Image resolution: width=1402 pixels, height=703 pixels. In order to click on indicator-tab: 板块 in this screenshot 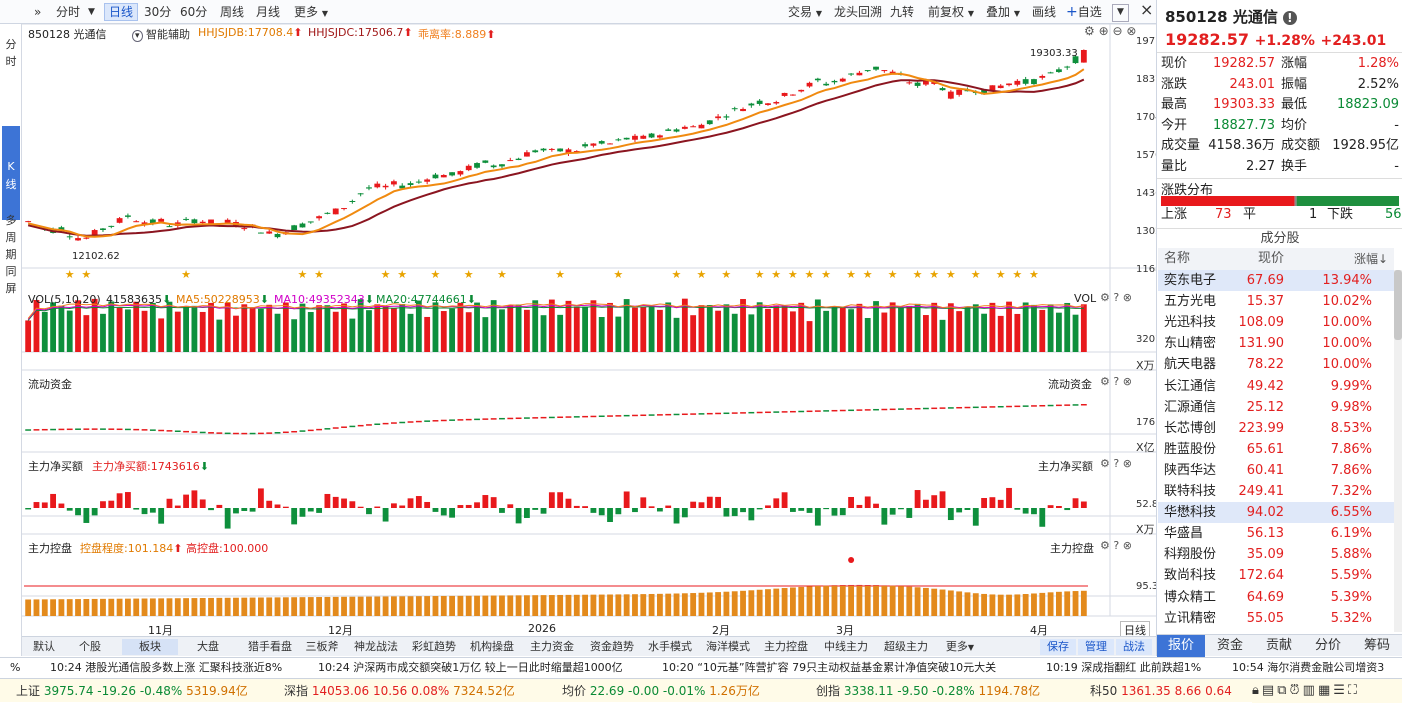, I will do `click(150, 647)`.